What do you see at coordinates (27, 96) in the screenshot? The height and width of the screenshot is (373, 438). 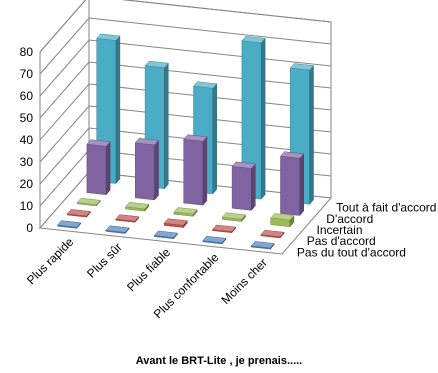 I see `y-tick-label: 60` at bounding box center [27, 96].